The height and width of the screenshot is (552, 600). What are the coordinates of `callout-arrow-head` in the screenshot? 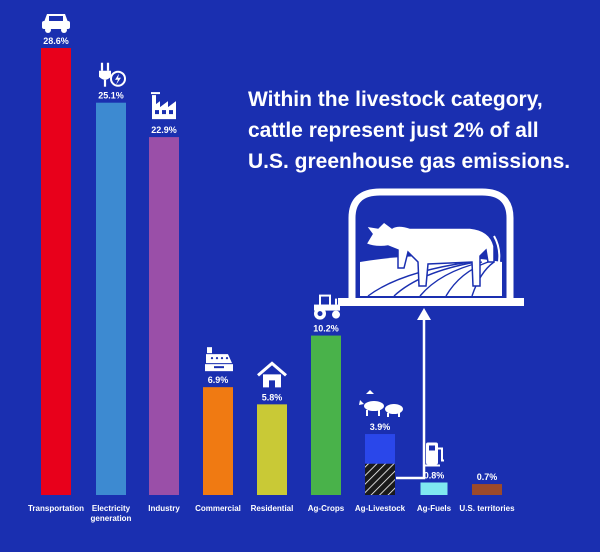 It's located at (424, 314).